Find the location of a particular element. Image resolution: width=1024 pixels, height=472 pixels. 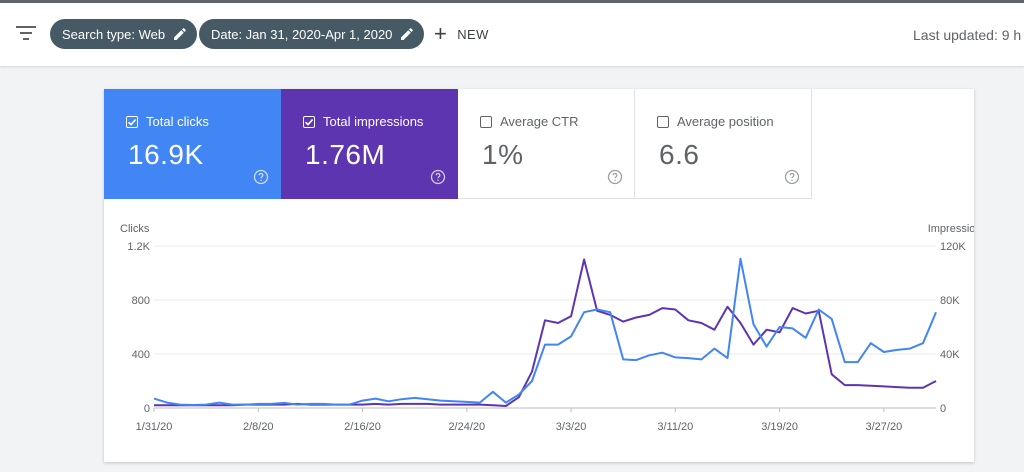

new-filter-label: NEW is located at coordinates (473, 34).